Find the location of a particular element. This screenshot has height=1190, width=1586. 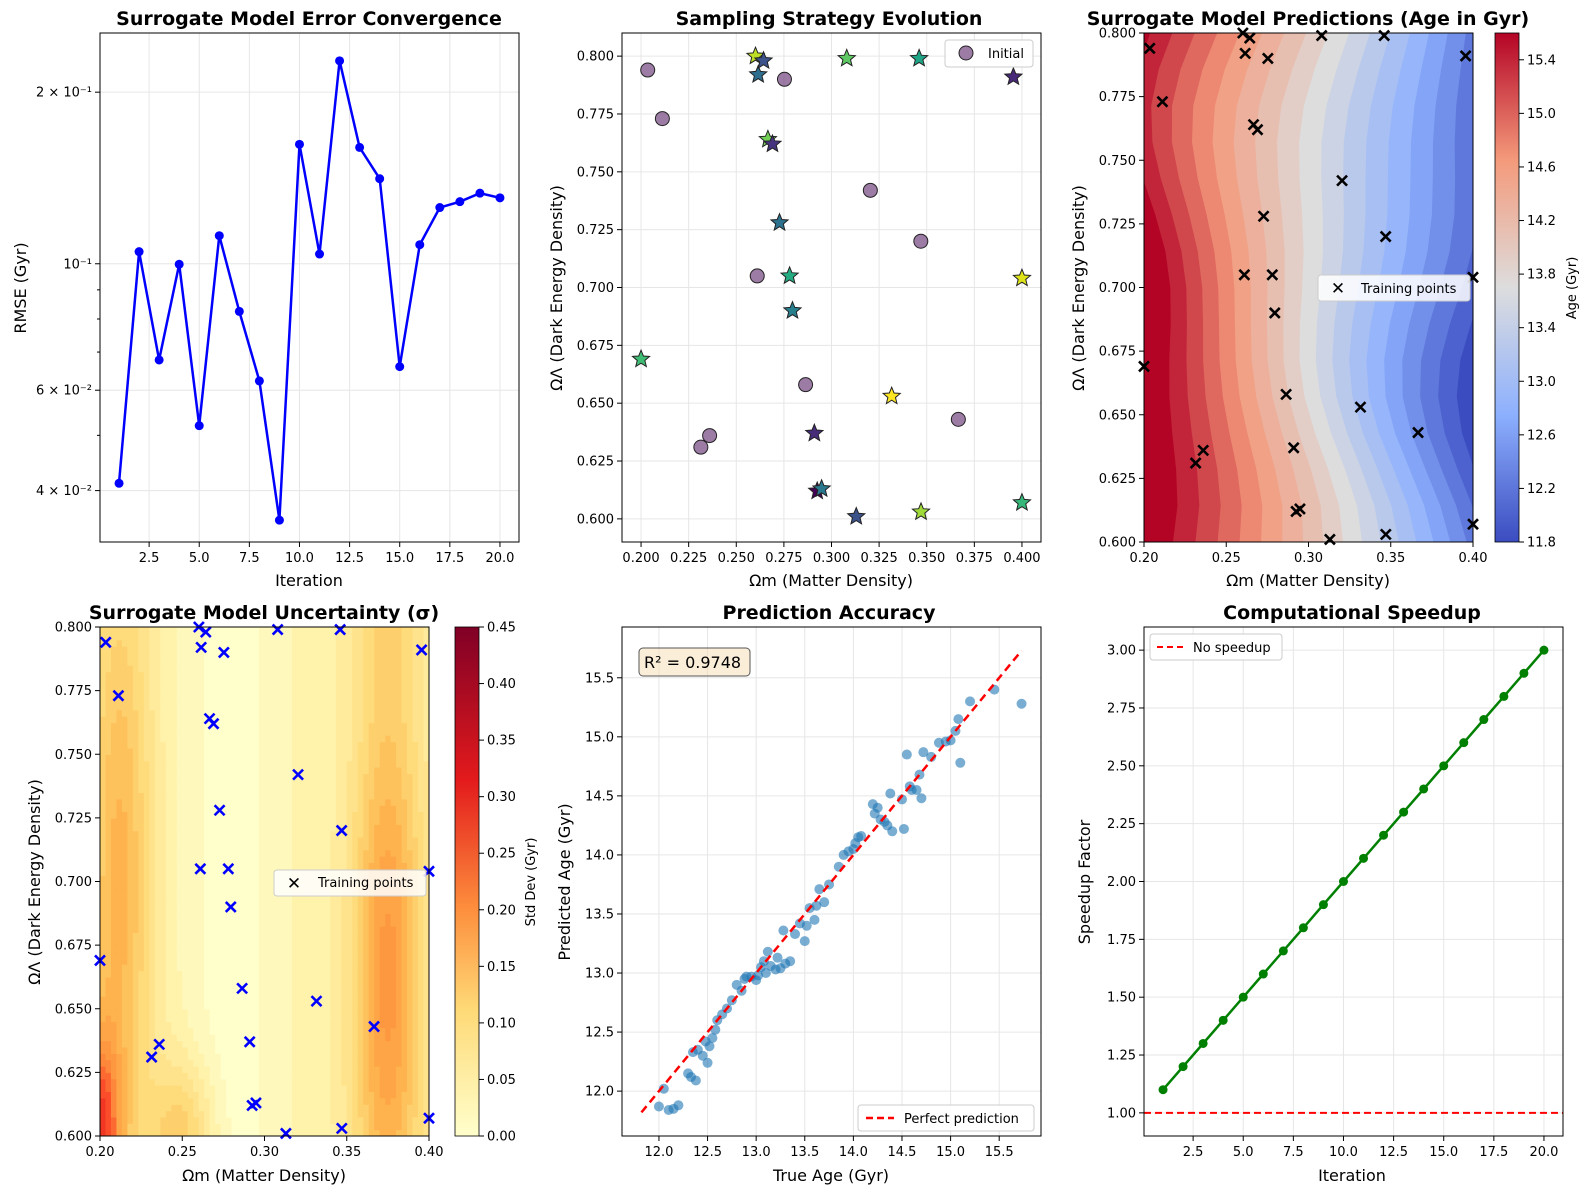

y-tick-label: 0.750 is located at coordinates (1117, 161).